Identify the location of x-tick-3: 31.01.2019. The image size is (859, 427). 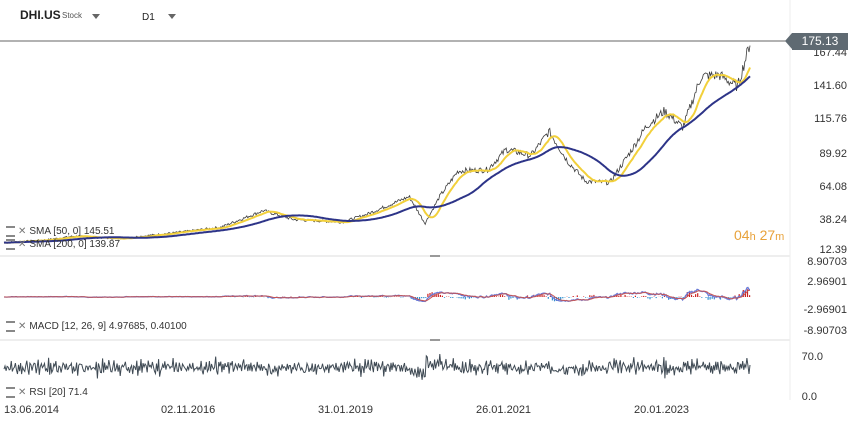
(346, 410).